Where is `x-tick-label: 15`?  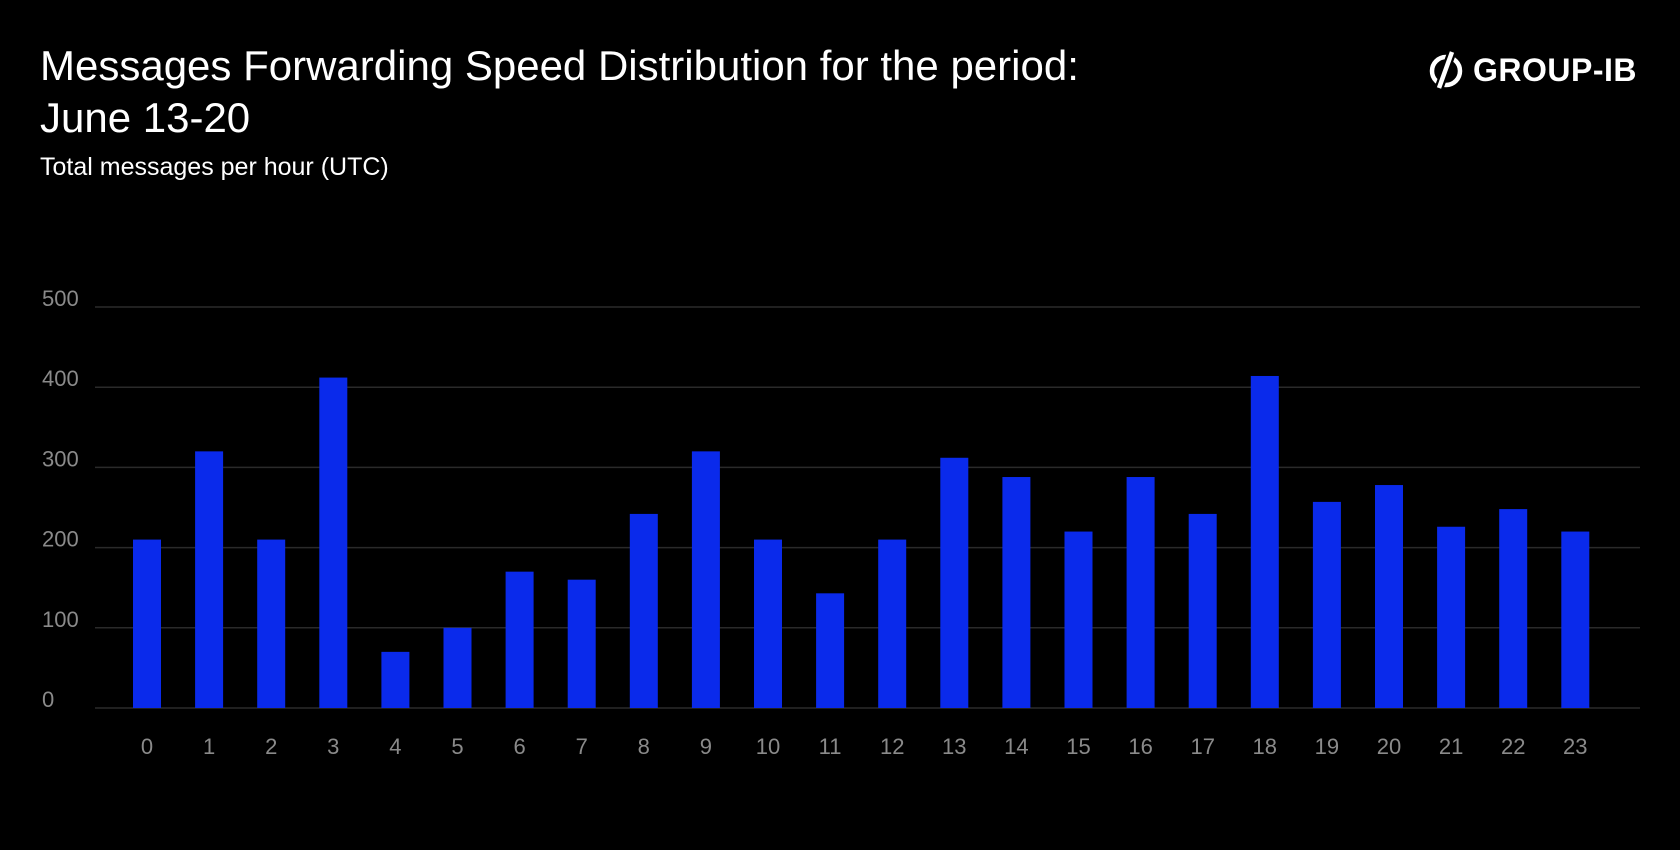 x-tick-label: 15 is located at coordinates (1078, 746).